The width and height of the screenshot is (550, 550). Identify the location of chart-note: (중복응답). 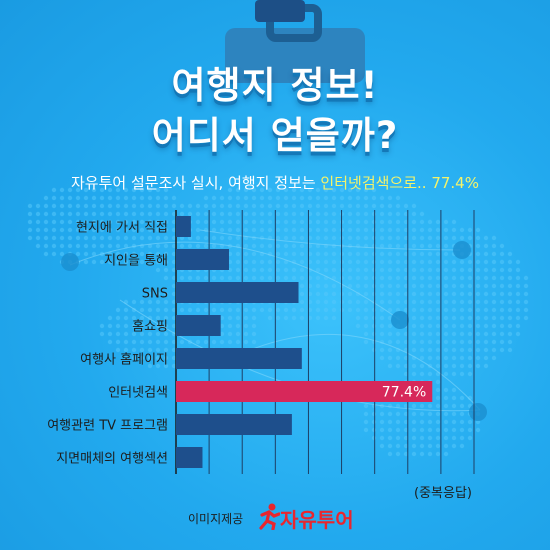
(443, 493).